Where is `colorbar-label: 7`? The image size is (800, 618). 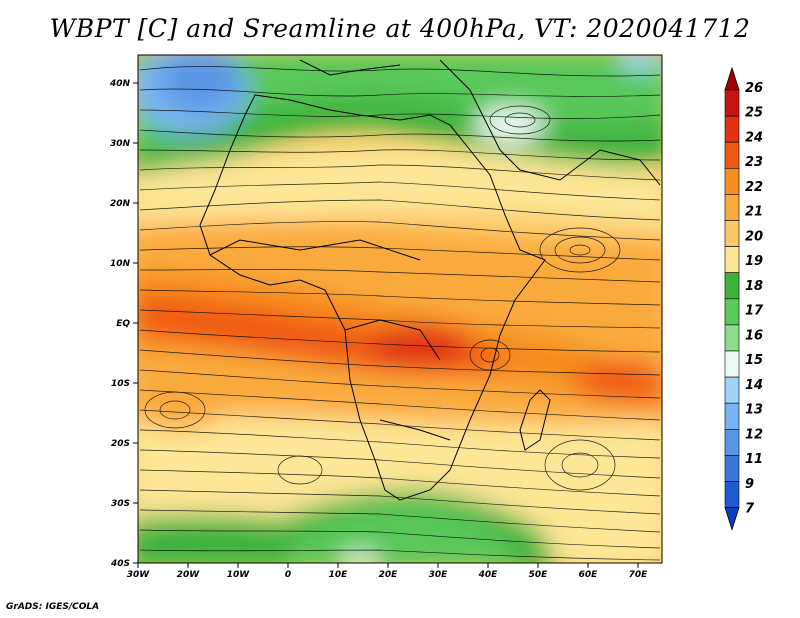 colorbar-label: 7 is located at coordinates (750, 509).